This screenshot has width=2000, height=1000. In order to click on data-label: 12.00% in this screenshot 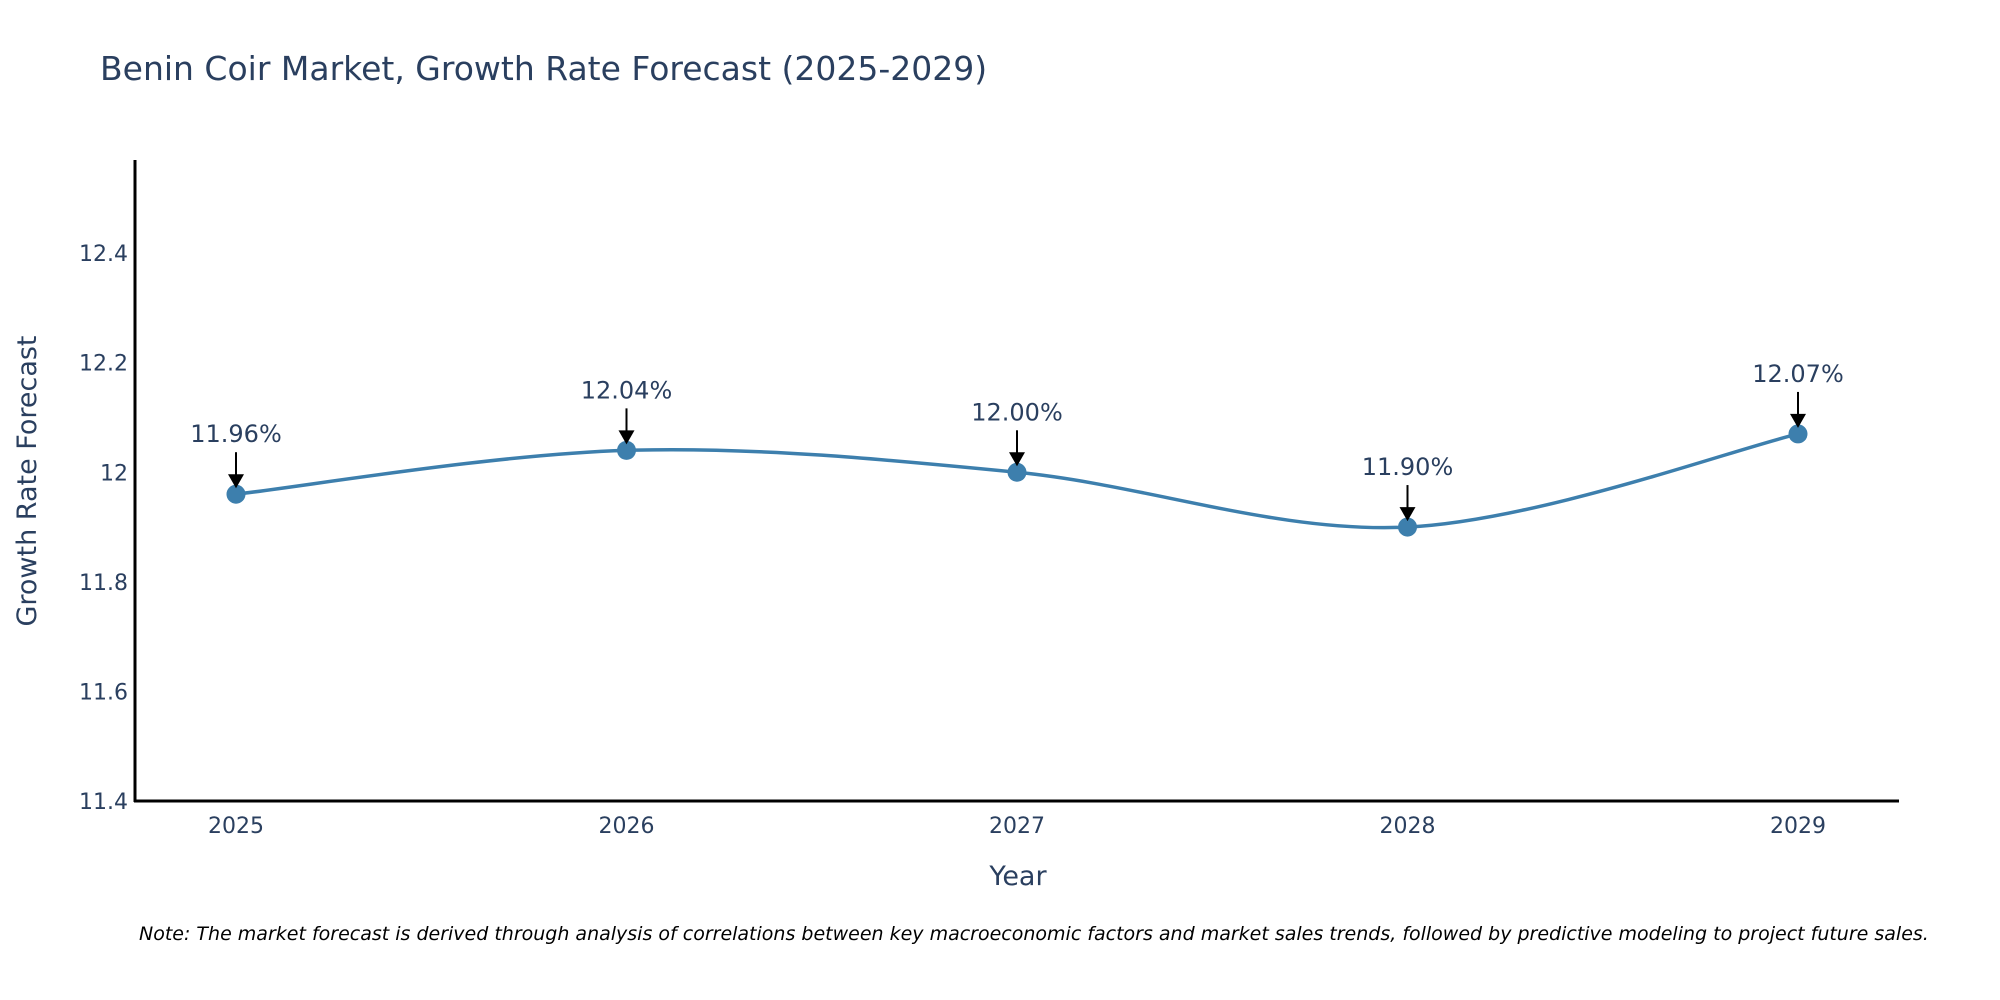, I will do `click(1017, 412)`.